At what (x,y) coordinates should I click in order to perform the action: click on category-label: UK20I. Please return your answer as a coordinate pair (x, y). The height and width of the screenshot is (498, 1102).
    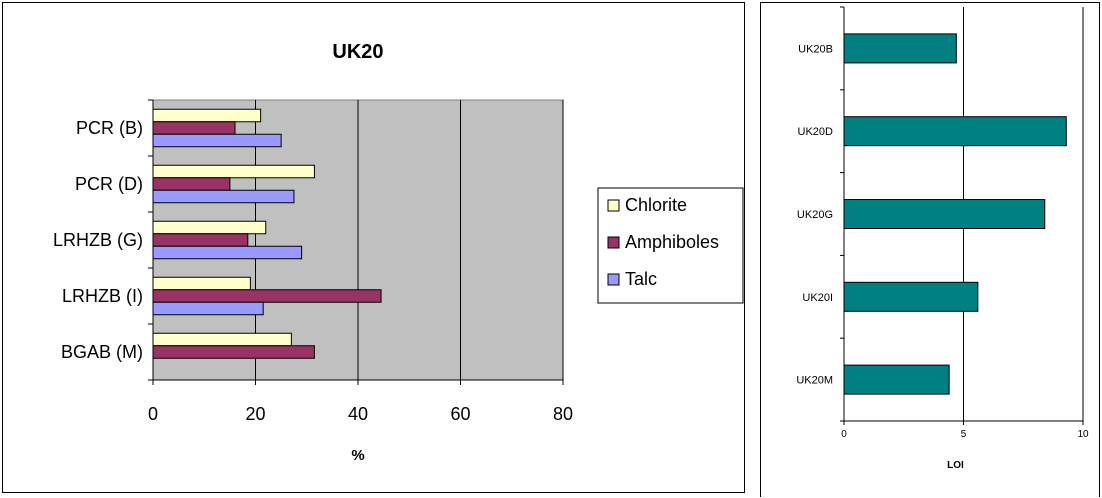
    Looking at the image, I should click on (817, 298).